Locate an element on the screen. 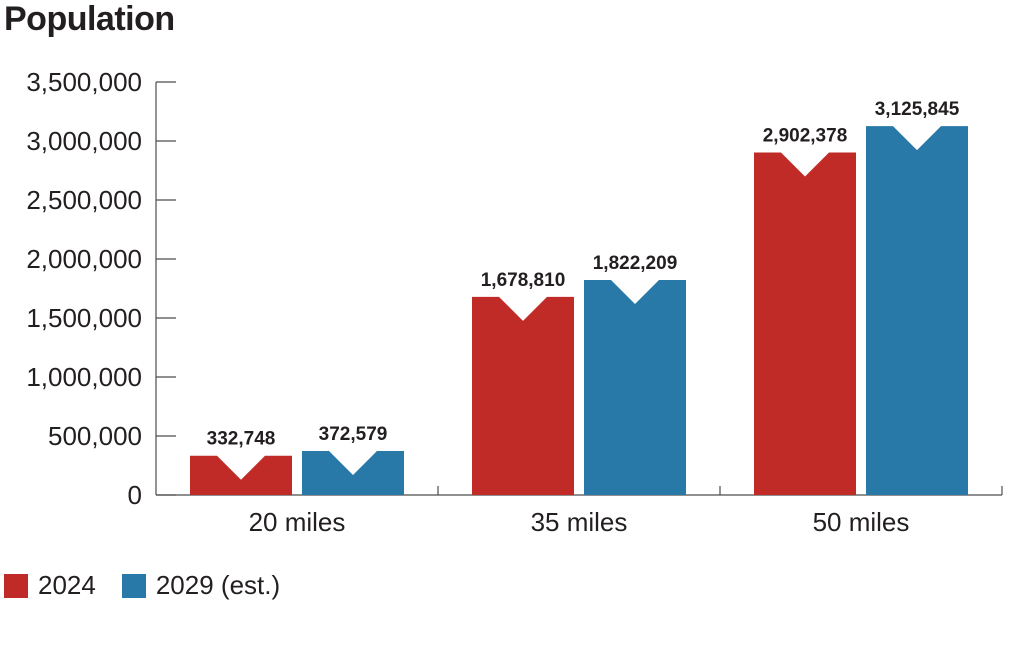 This screenshot has width=1011, height=650. legend-item-2024: 2024 is located at coordinates (50, 585).